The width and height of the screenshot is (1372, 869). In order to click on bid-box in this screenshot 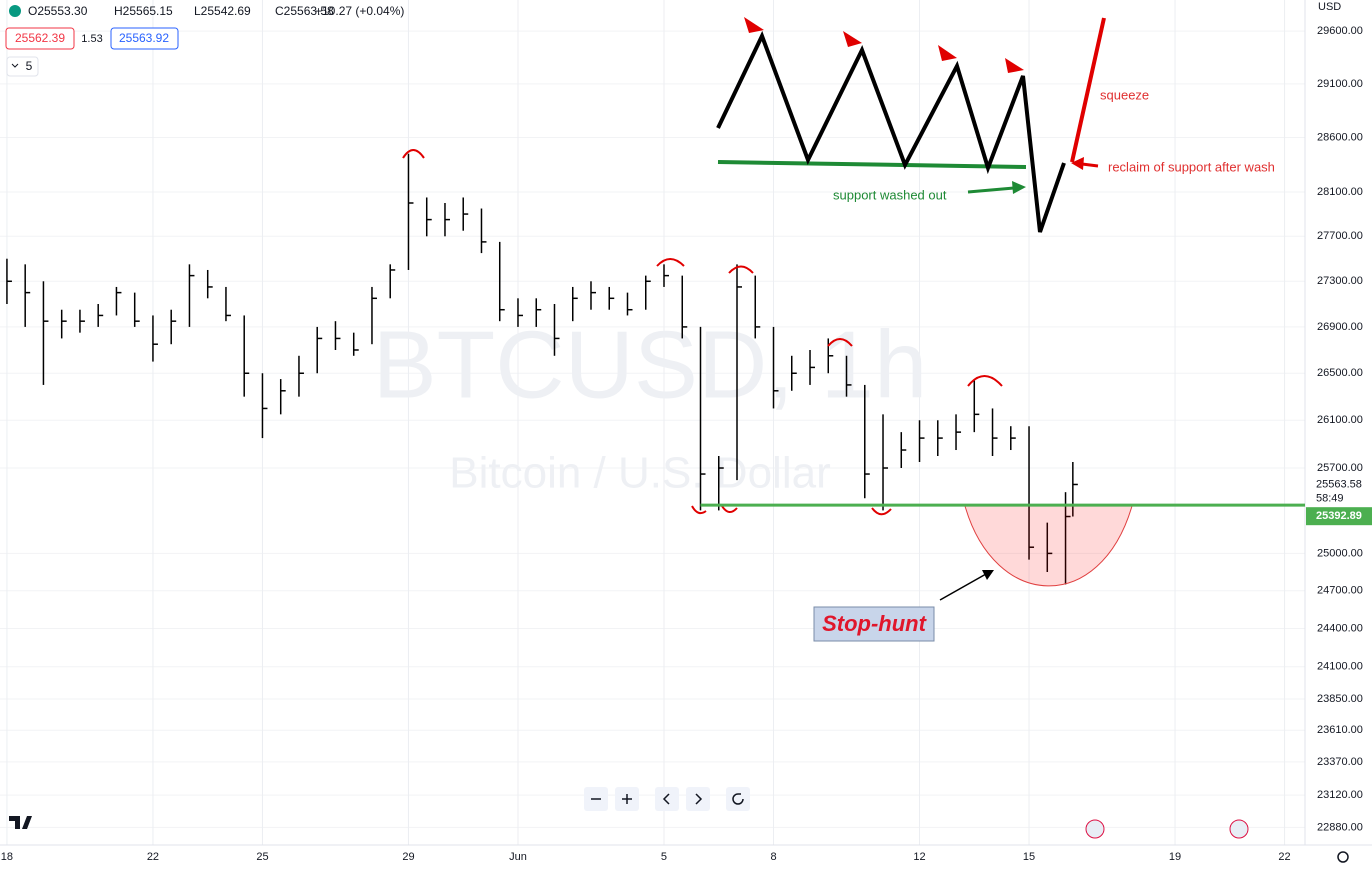, I will do `click(40, 38)`.